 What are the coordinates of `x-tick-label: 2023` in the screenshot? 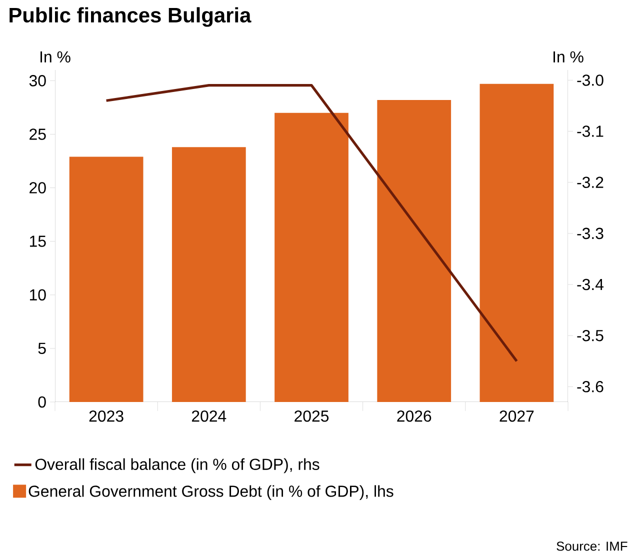 It's located at (106, 416).